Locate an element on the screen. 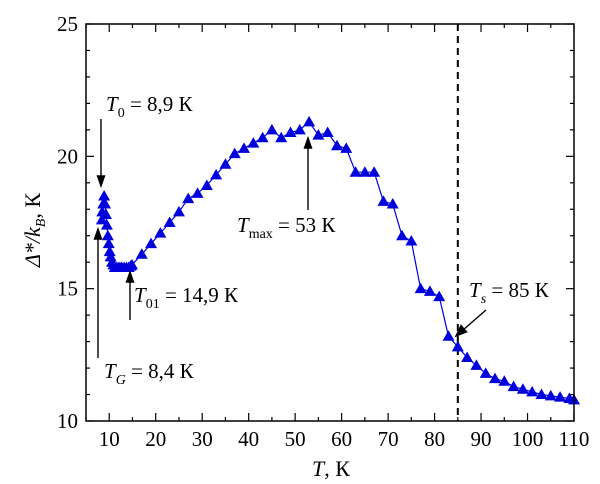  arrow-ts-shaft is located at coordinates (474, 320).